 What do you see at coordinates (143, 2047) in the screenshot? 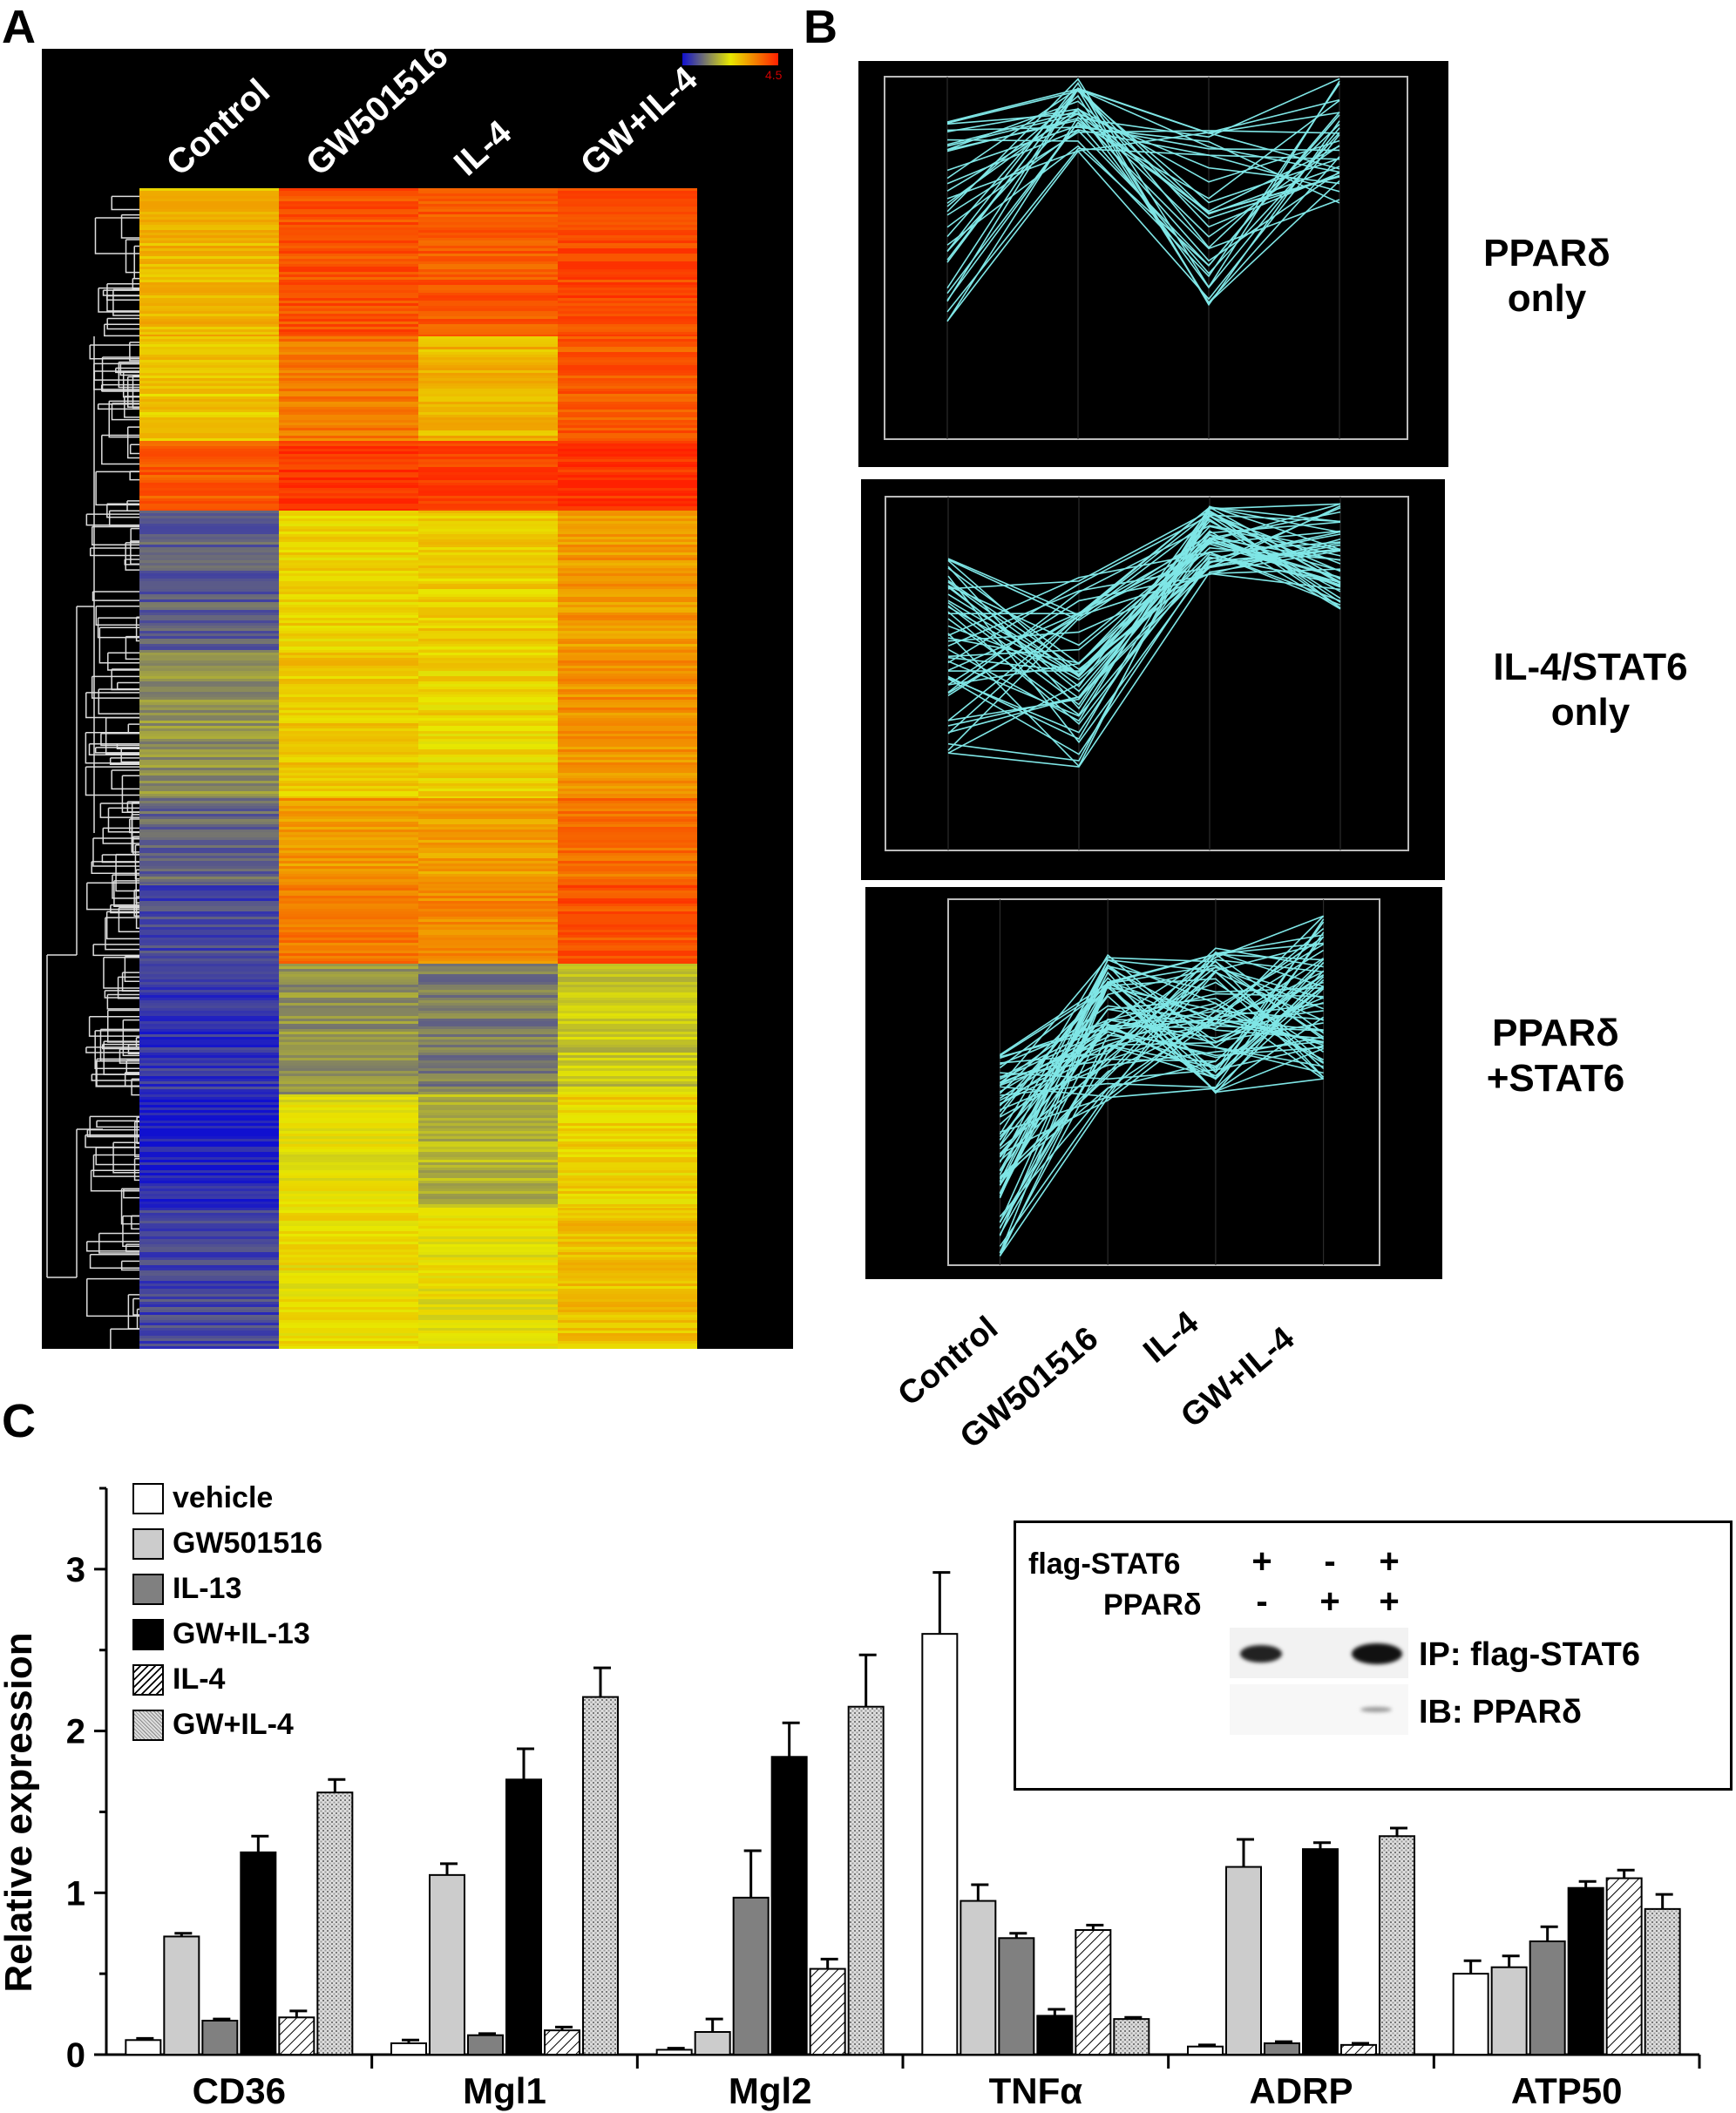
I see `bar-vehicle` at bounding box center [143, 2047].